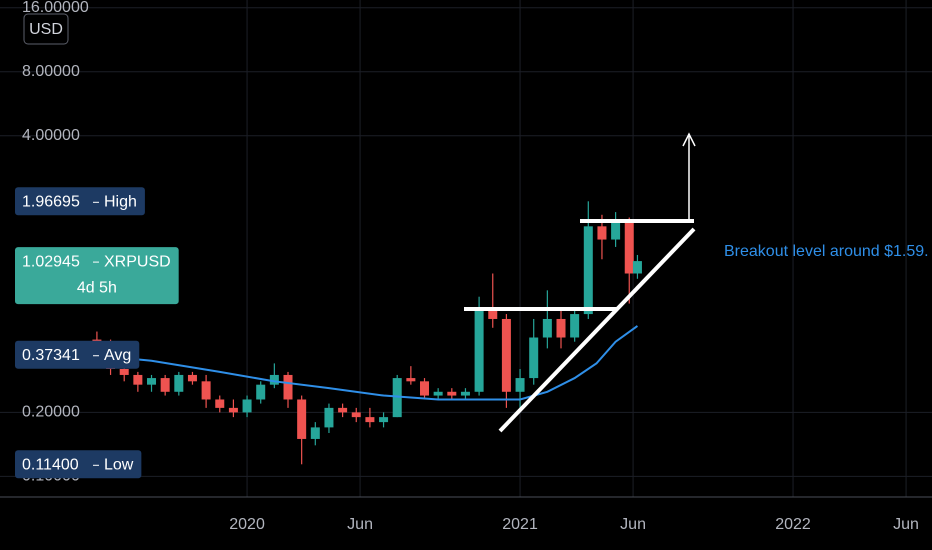 Image resolution: width=932 pixels, height=550 pixels. I want to click on price-label-value: 1.96695, so click(51, 202).